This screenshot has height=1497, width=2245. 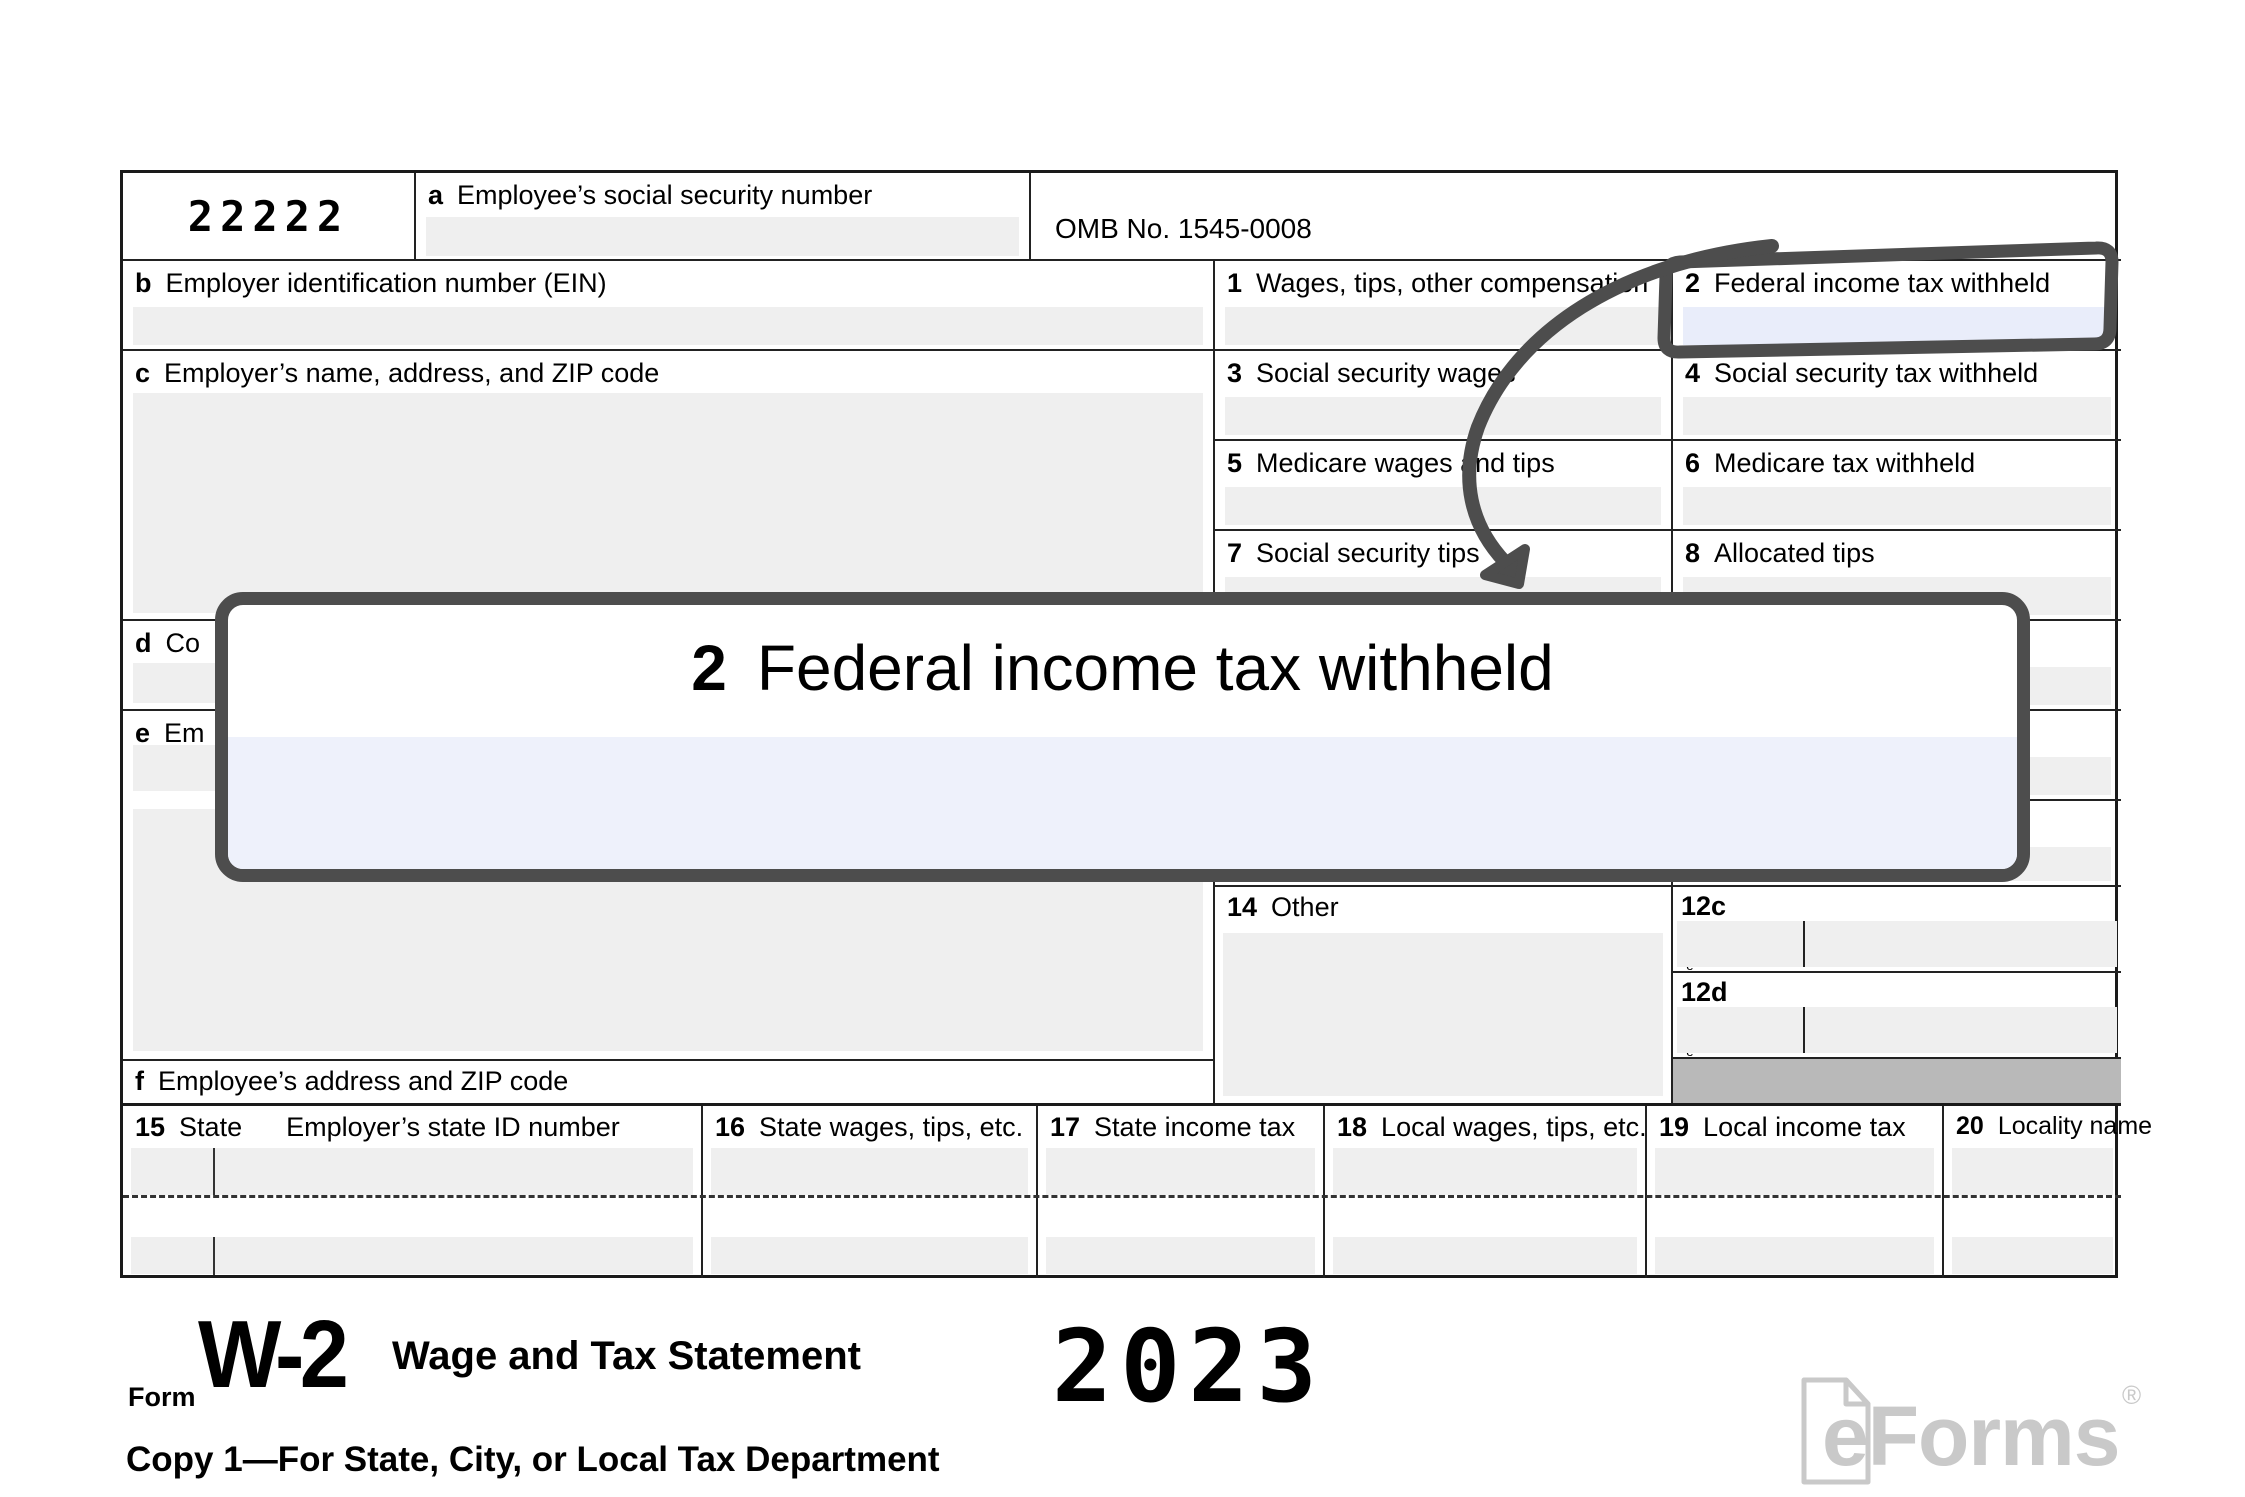 I want to click on callout-box-number: 2, so click(x=709, y=668).